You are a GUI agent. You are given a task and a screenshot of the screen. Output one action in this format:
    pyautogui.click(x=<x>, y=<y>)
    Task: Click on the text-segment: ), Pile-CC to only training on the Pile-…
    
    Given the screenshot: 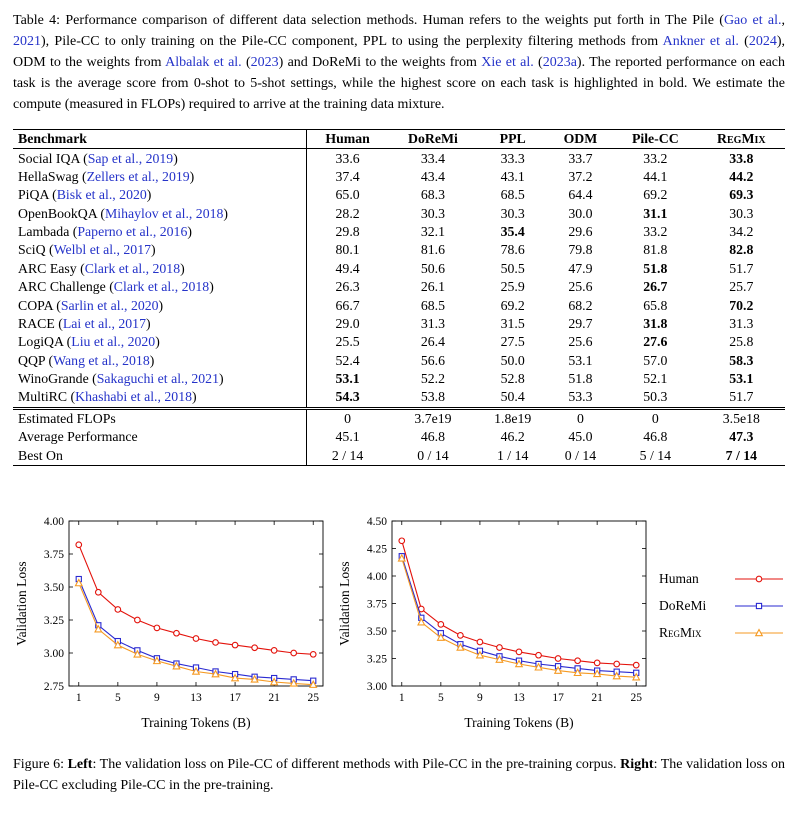 What is the action you would take?
    pyautogui.click(x=352, y=41)
    